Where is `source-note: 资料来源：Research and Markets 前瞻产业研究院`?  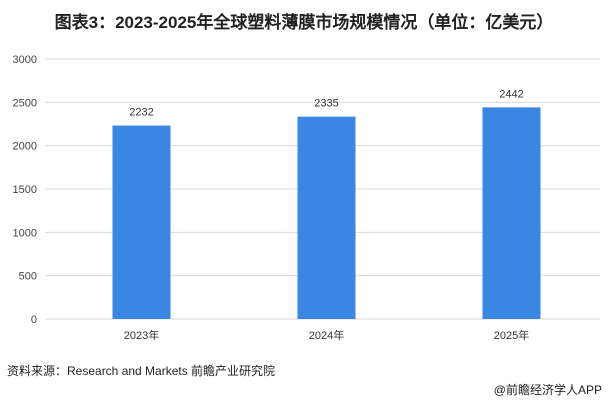 source-note: 资料来源：Research and Markets 前瞻产业研究院 is located at coordinates (141, 371).